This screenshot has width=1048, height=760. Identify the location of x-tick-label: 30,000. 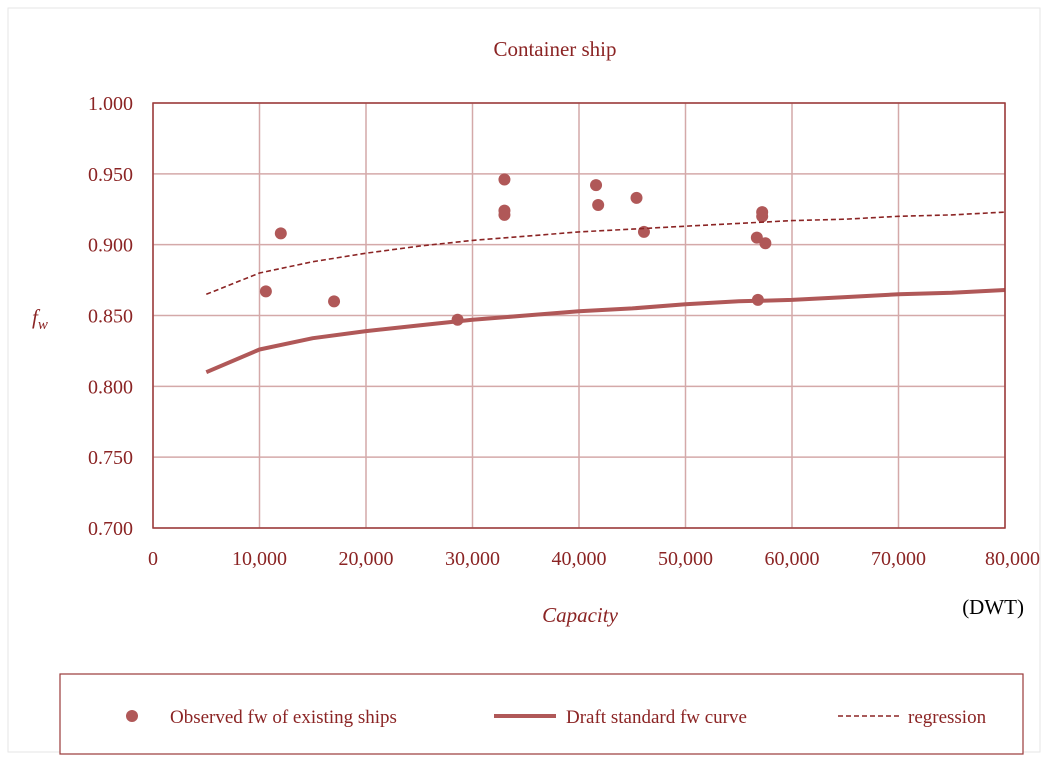
(472, 559).